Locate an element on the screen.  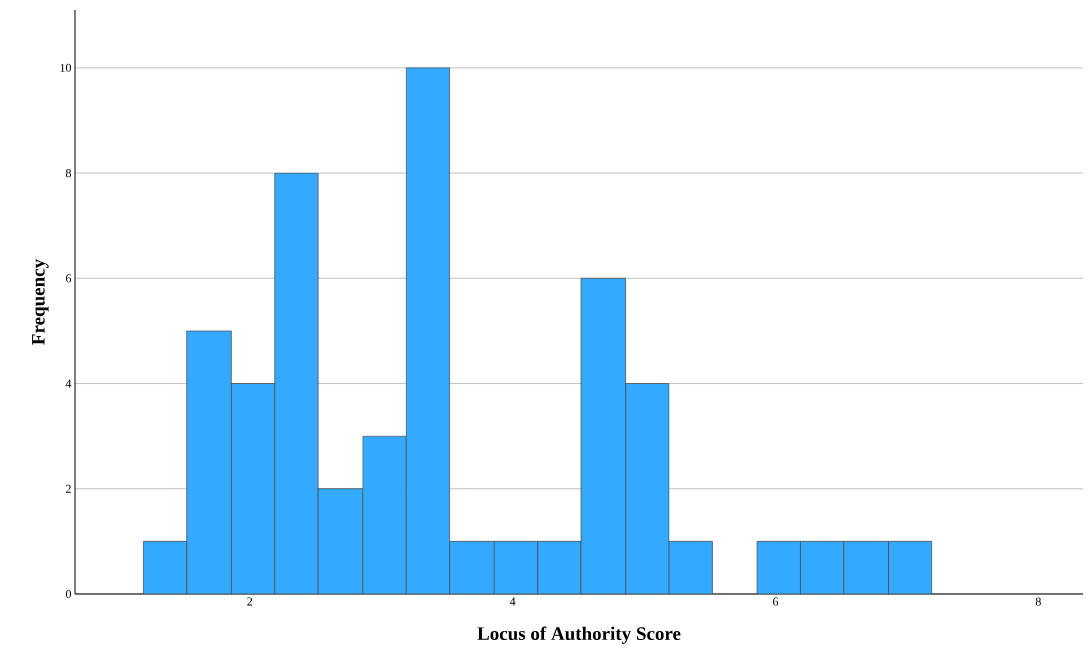
y-tick-label: 8 is located at coordinates (68, 173).